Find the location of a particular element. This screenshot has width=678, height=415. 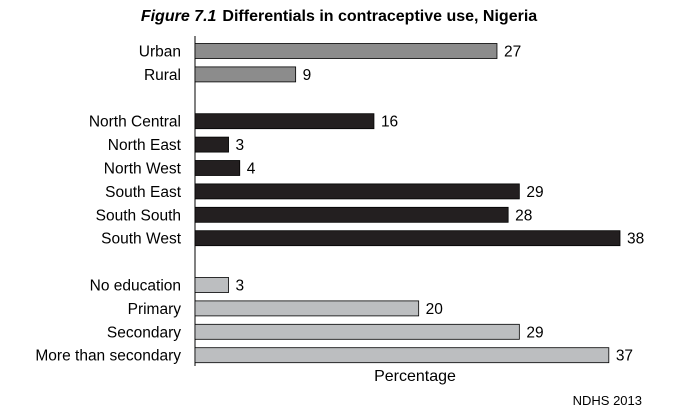

source-note: NDHS 2013 is located at coordinates (607, 400).